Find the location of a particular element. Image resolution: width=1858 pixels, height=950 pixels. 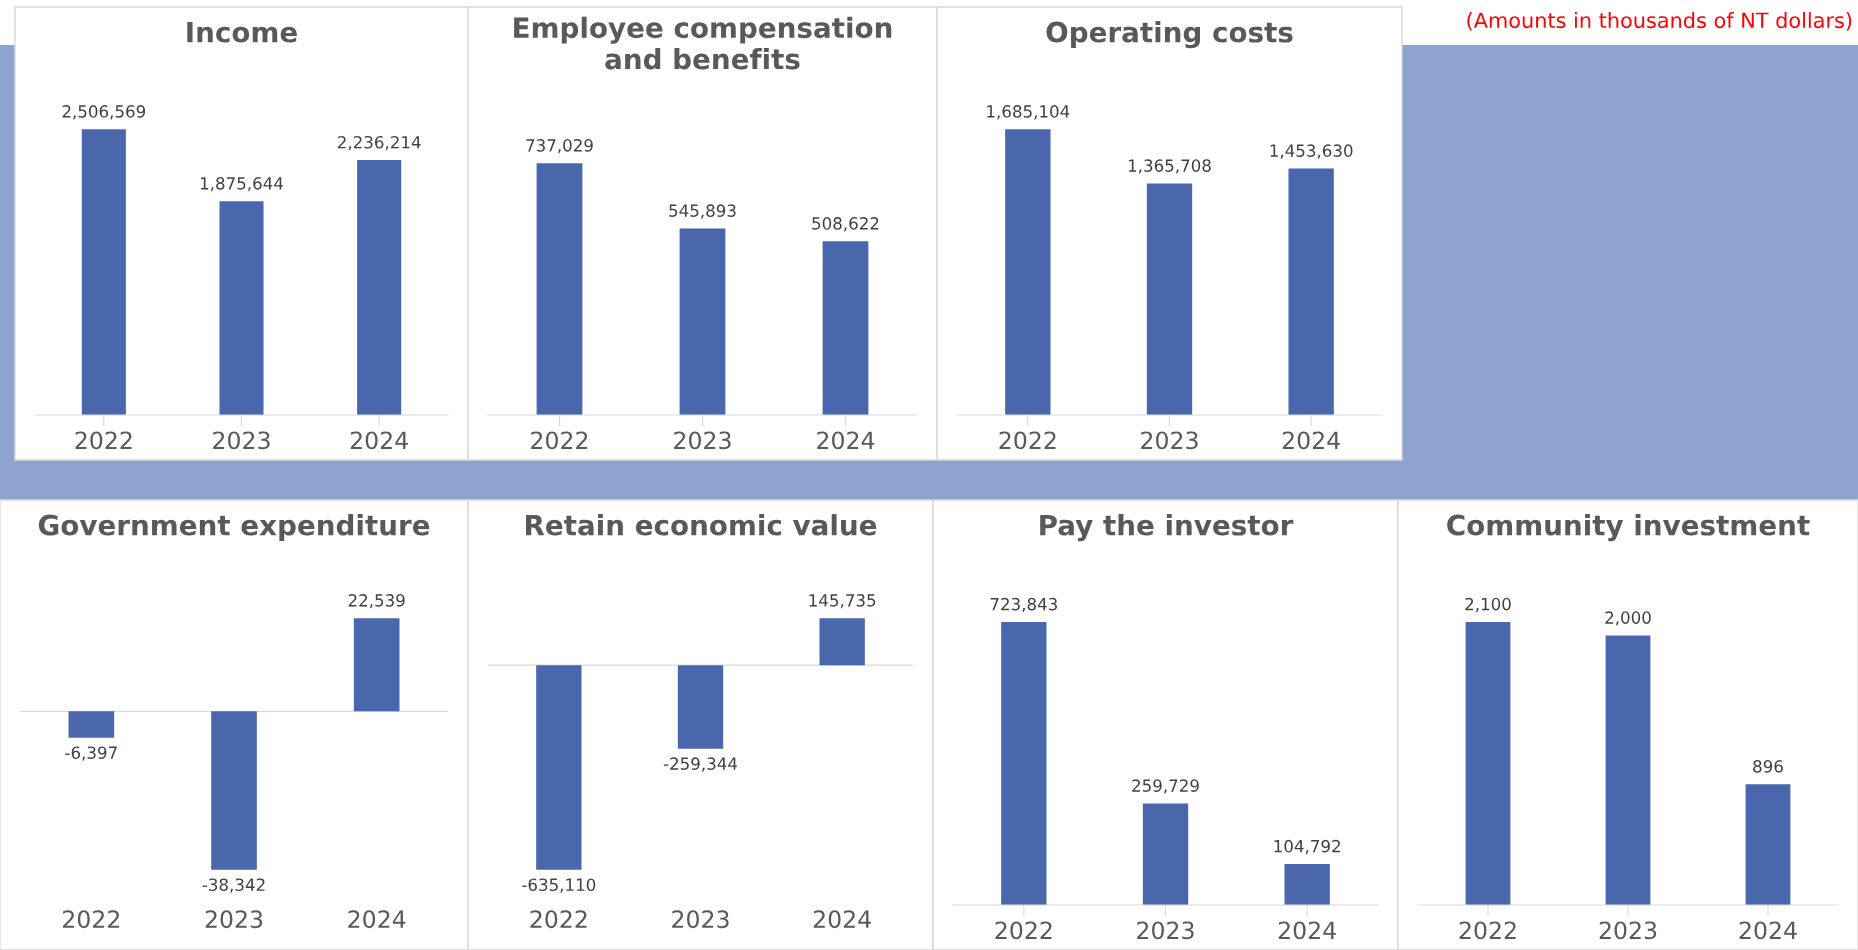

chart-title: Pay the investor is located at coordinates (1167, 528).